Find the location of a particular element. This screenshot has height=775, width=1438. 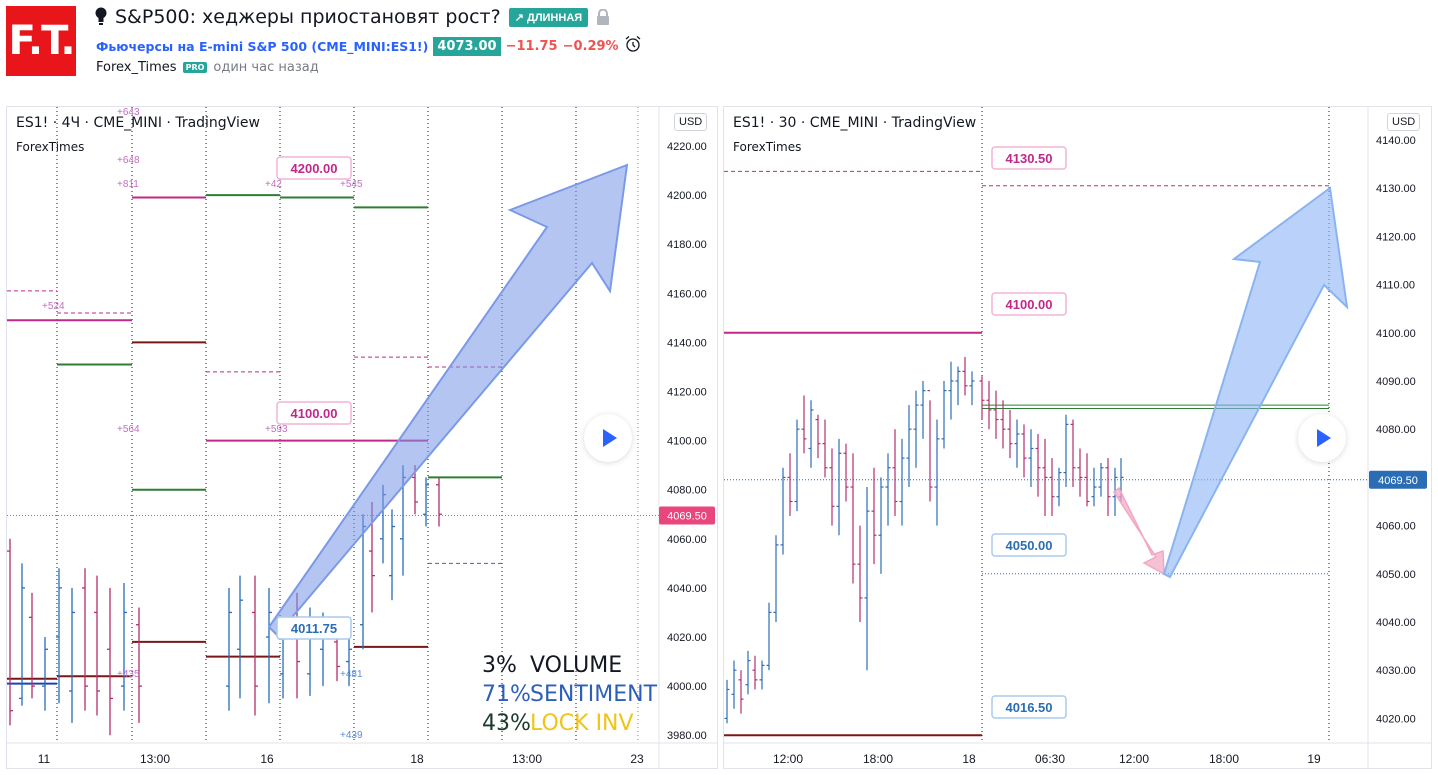

price-tick-label: 4050.00 is located at coordinates (1396, 575).